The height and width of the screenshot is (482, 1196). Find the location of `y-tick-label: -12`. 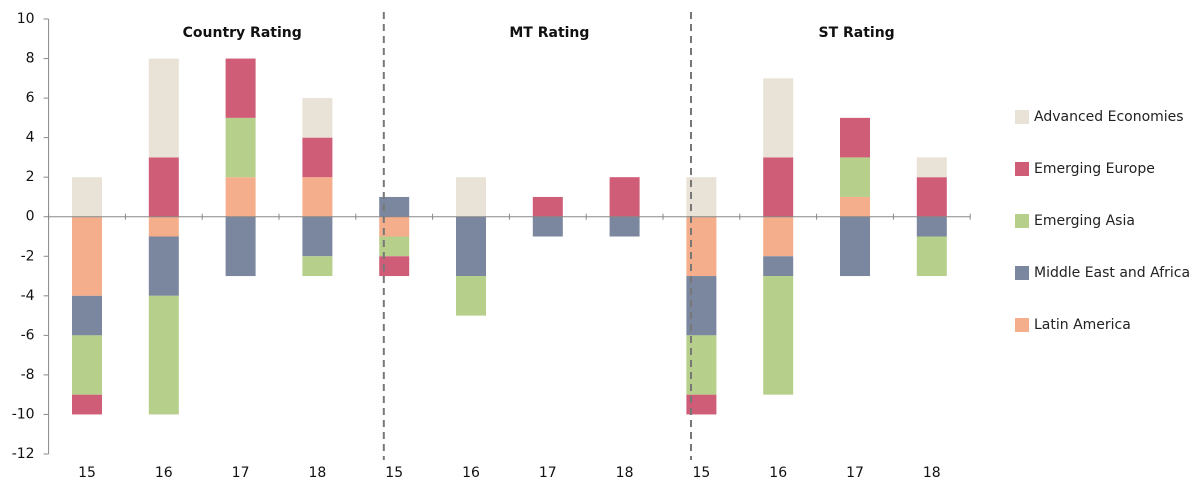

y-tick-label: -12 is located at coordinates (23, 454).